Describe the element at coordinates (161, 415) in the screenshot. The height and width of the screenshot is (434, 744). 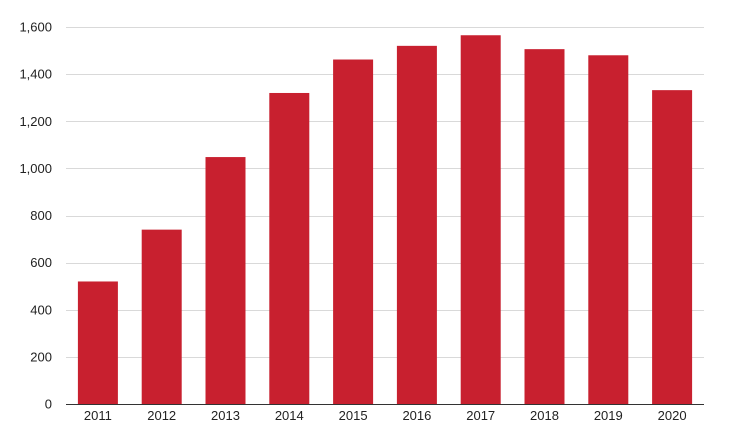
I see `x-tick-label: 2012` at that location.